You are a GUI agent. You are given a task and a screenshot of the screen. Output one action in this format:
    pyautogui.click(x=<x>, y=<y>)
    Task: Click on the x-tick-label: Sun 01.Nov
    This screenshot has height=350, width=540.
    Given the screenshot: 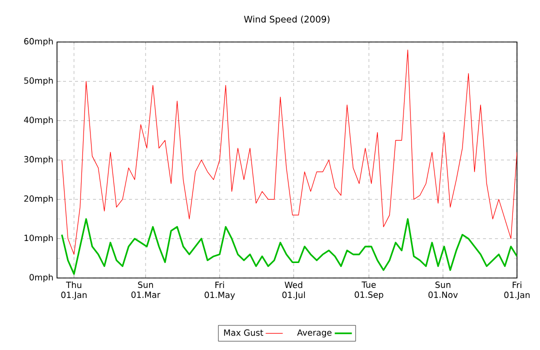 What is the action you would take?
    pyautogui.click(x=443, y=290)
    